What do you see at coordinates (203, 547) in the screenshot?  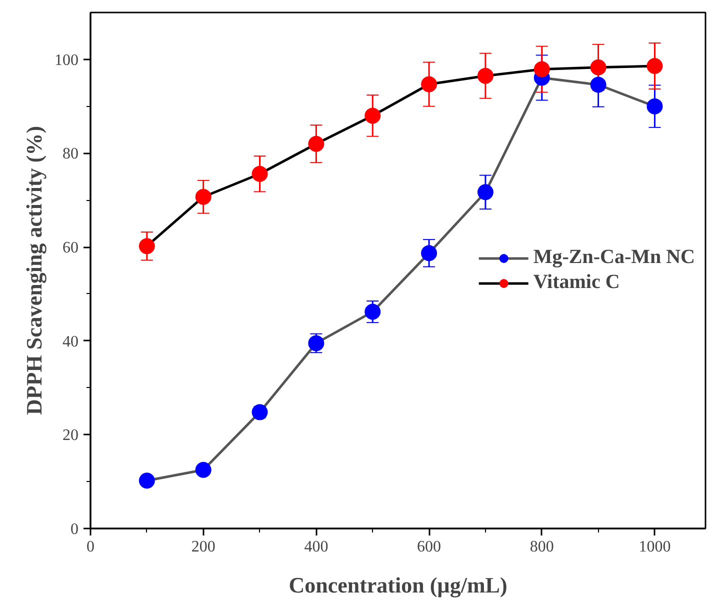 I see `x-tick-label: 200` at bounding box center [203, 547].